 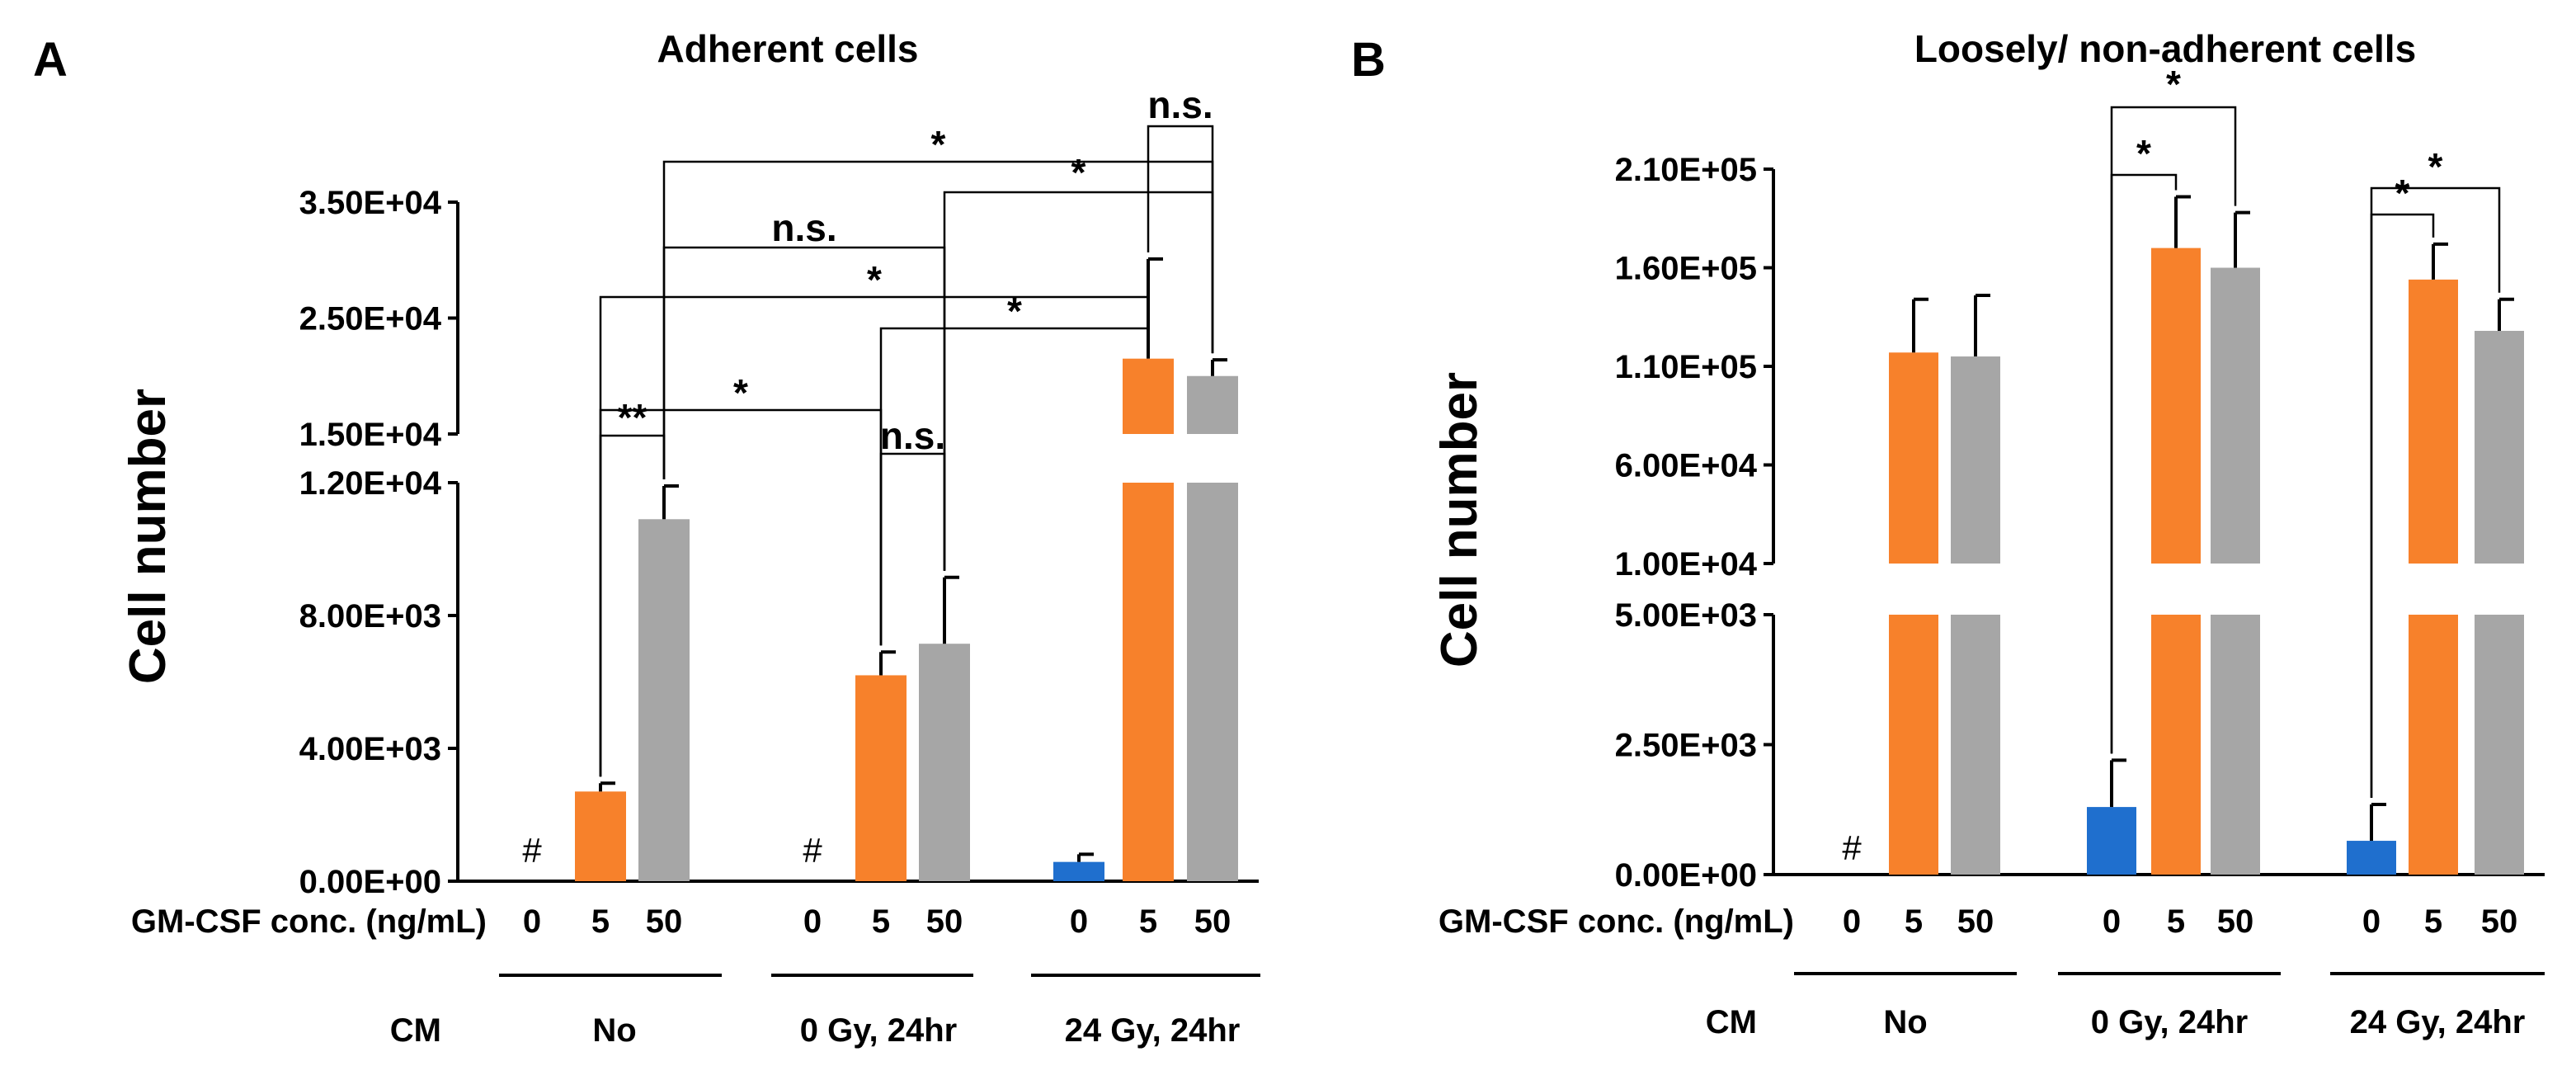 I want to click on chart-title: Loosely/ non-adherent cells, so click(x=2165, y=48).